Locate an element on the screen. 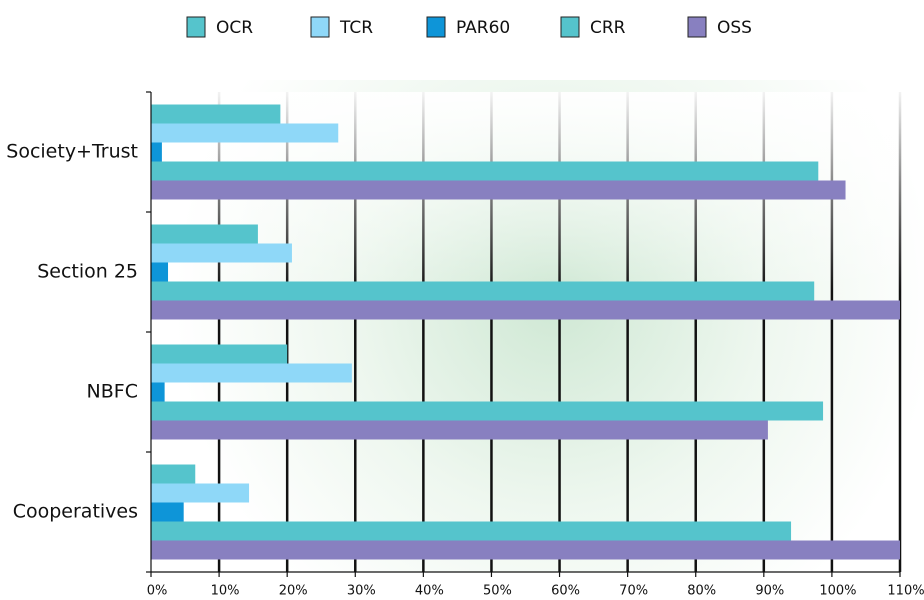 The image size is (924, 600). x-tick-label: 30% is located at coordinates (361, 591).